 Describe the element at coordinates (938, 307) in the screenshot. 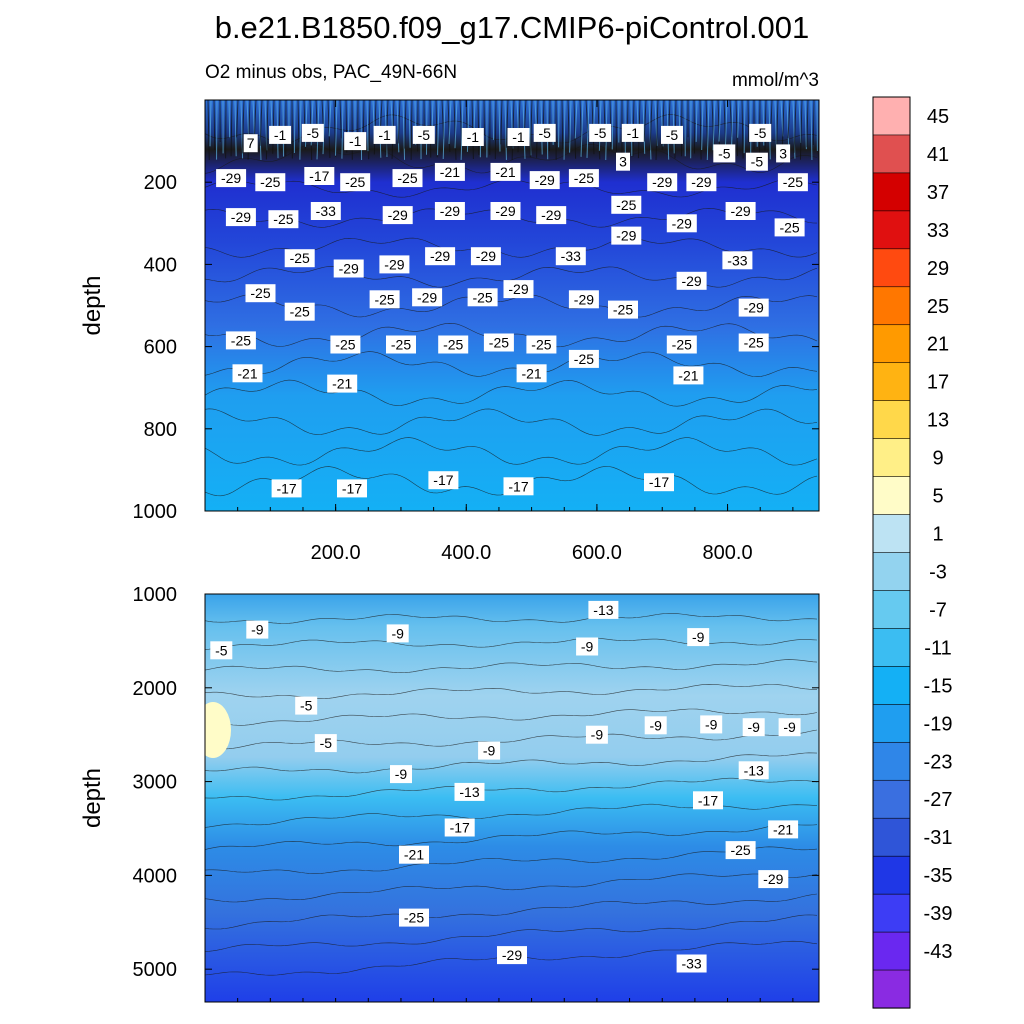

I see `colorbar-label: 25` at that location.